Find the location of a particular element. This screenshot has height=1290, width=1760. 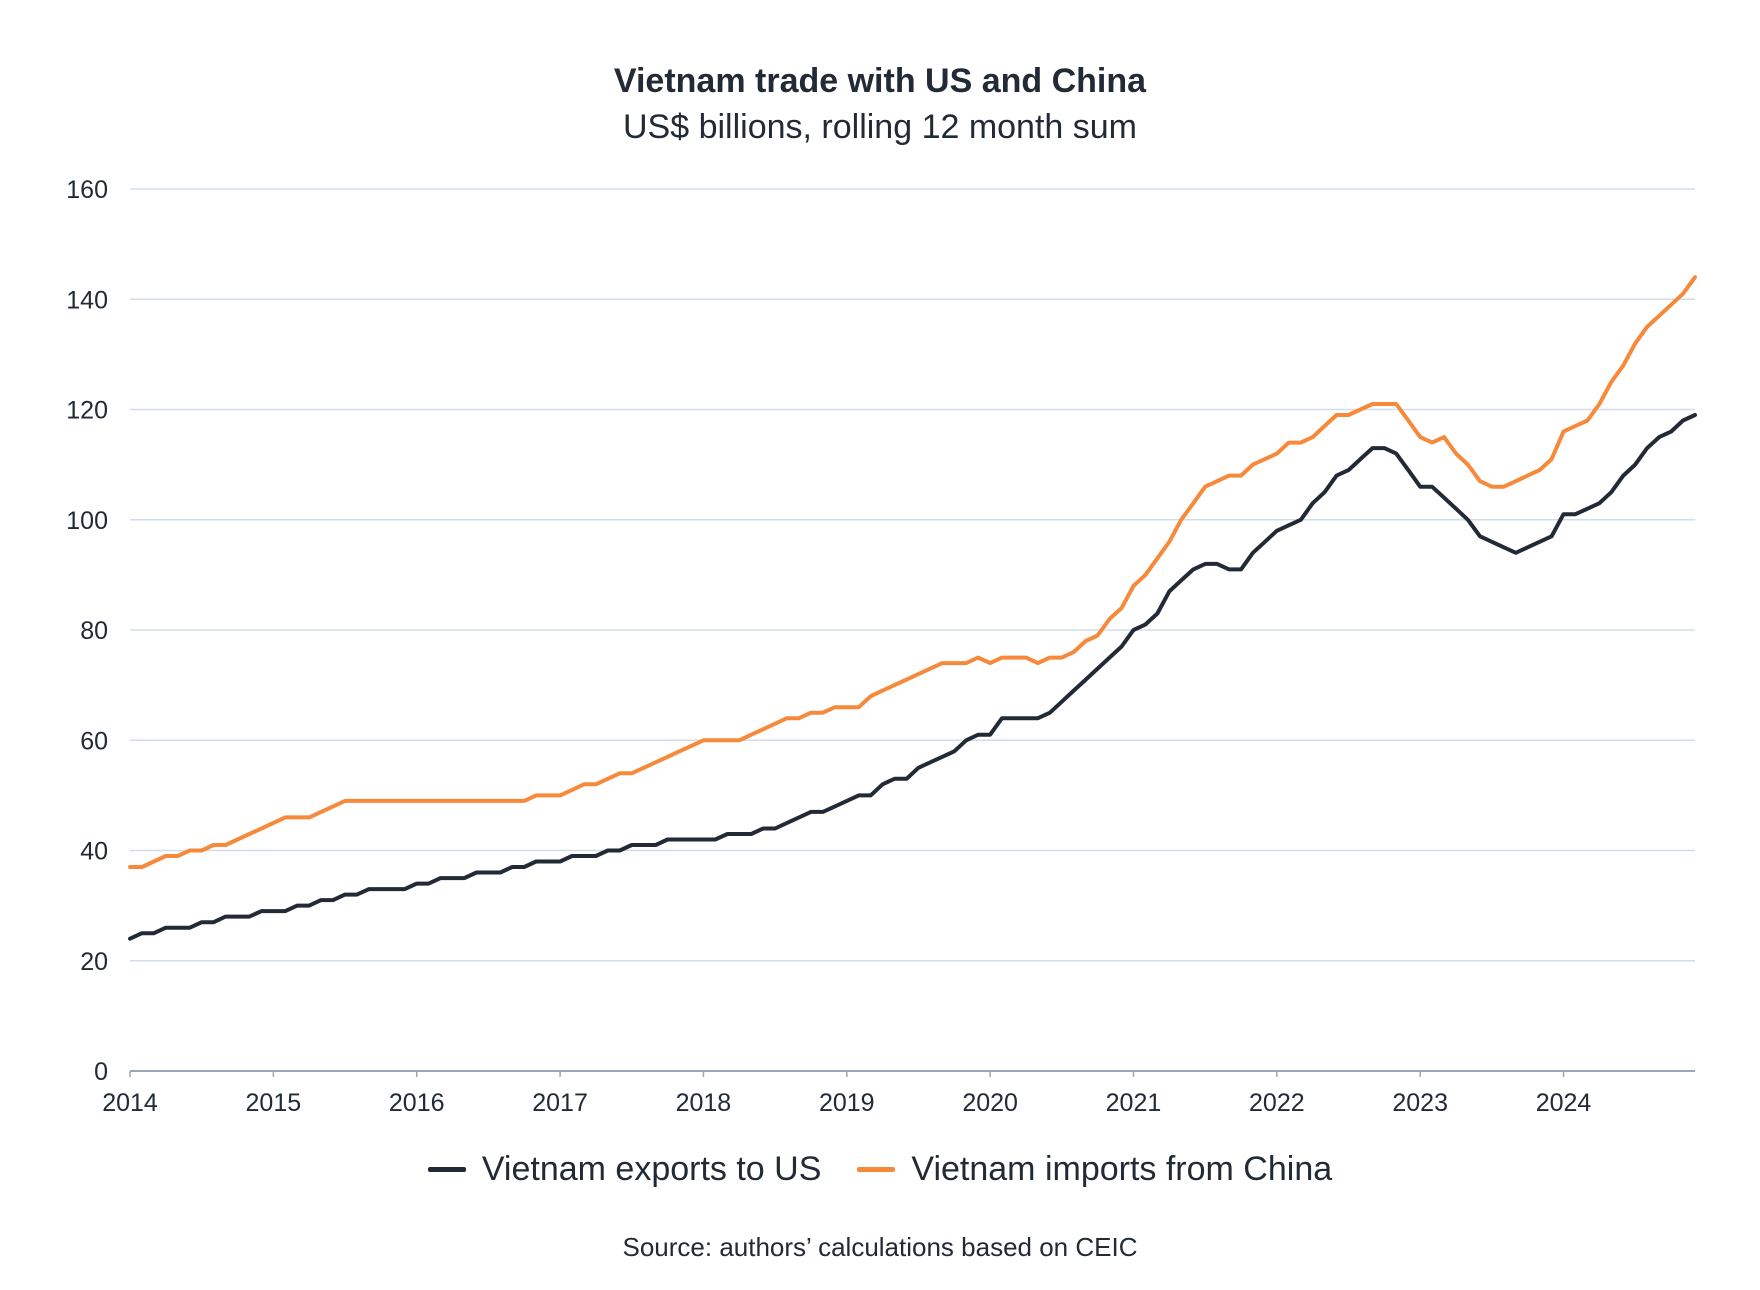

legend-label-exports: Vietnam exports to US is located at coordinates (651, 1169).